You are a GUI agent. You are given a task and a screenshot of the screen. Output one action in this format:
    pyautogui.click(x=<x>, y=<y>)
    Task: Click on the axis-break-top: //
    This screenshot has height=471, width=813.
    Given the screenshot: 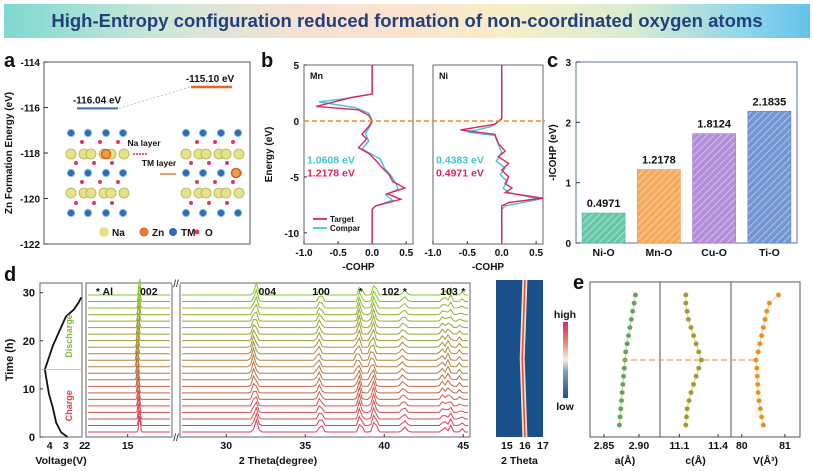 What is the action you would take?
    pyautogui.click(x=176, y=284)
    